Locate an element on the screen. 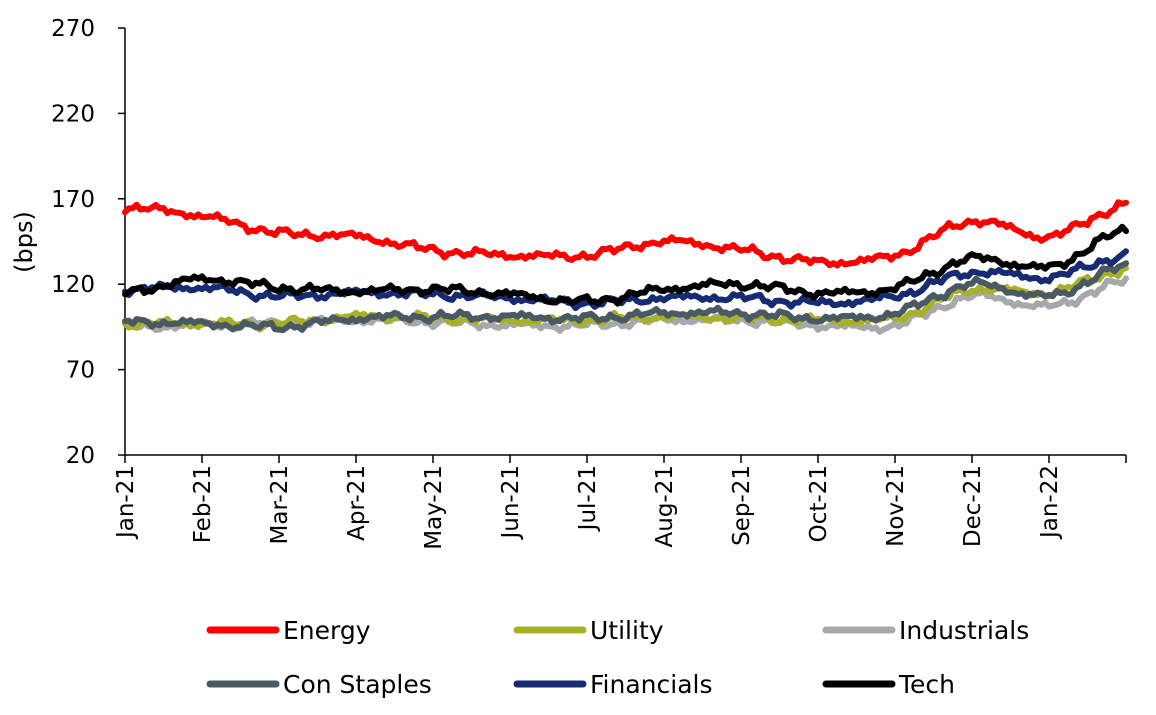 The width and height of the screenshot is (1156, 715). x-tick-label: Nov-21 is located at coordinates (896, 506).